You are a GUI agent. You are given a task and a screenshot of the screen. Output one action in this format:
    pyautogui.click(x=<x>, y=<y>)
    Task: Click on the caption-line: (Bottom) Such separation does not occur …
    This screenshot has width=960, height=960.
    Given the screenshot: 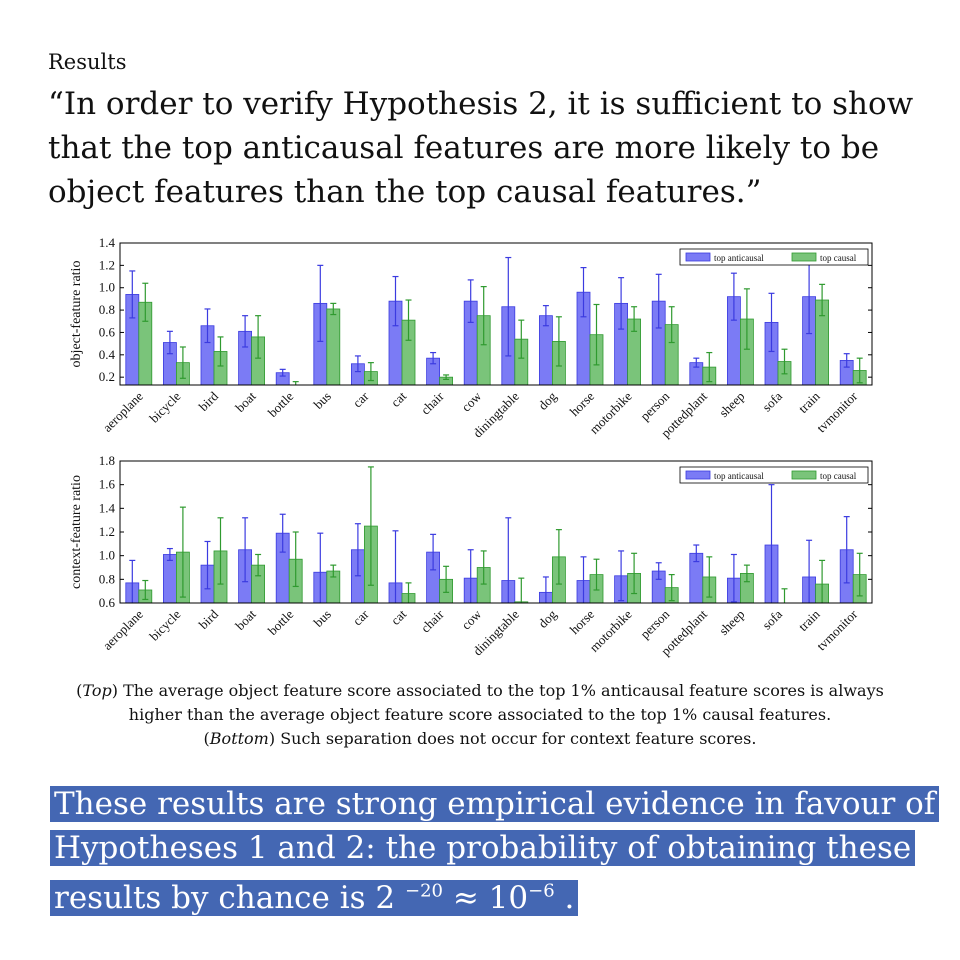 What is the action you would take?
    pyautogui.click(x=480, y=738)
    